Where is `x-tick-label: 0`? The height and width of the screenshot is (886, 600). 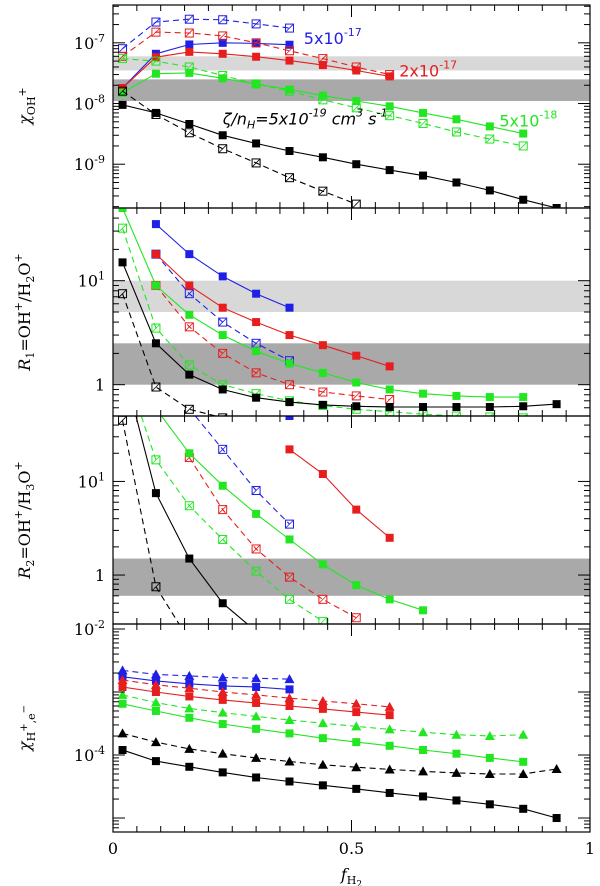
x-tick-label: 0 is located at coordinates (113, 848).